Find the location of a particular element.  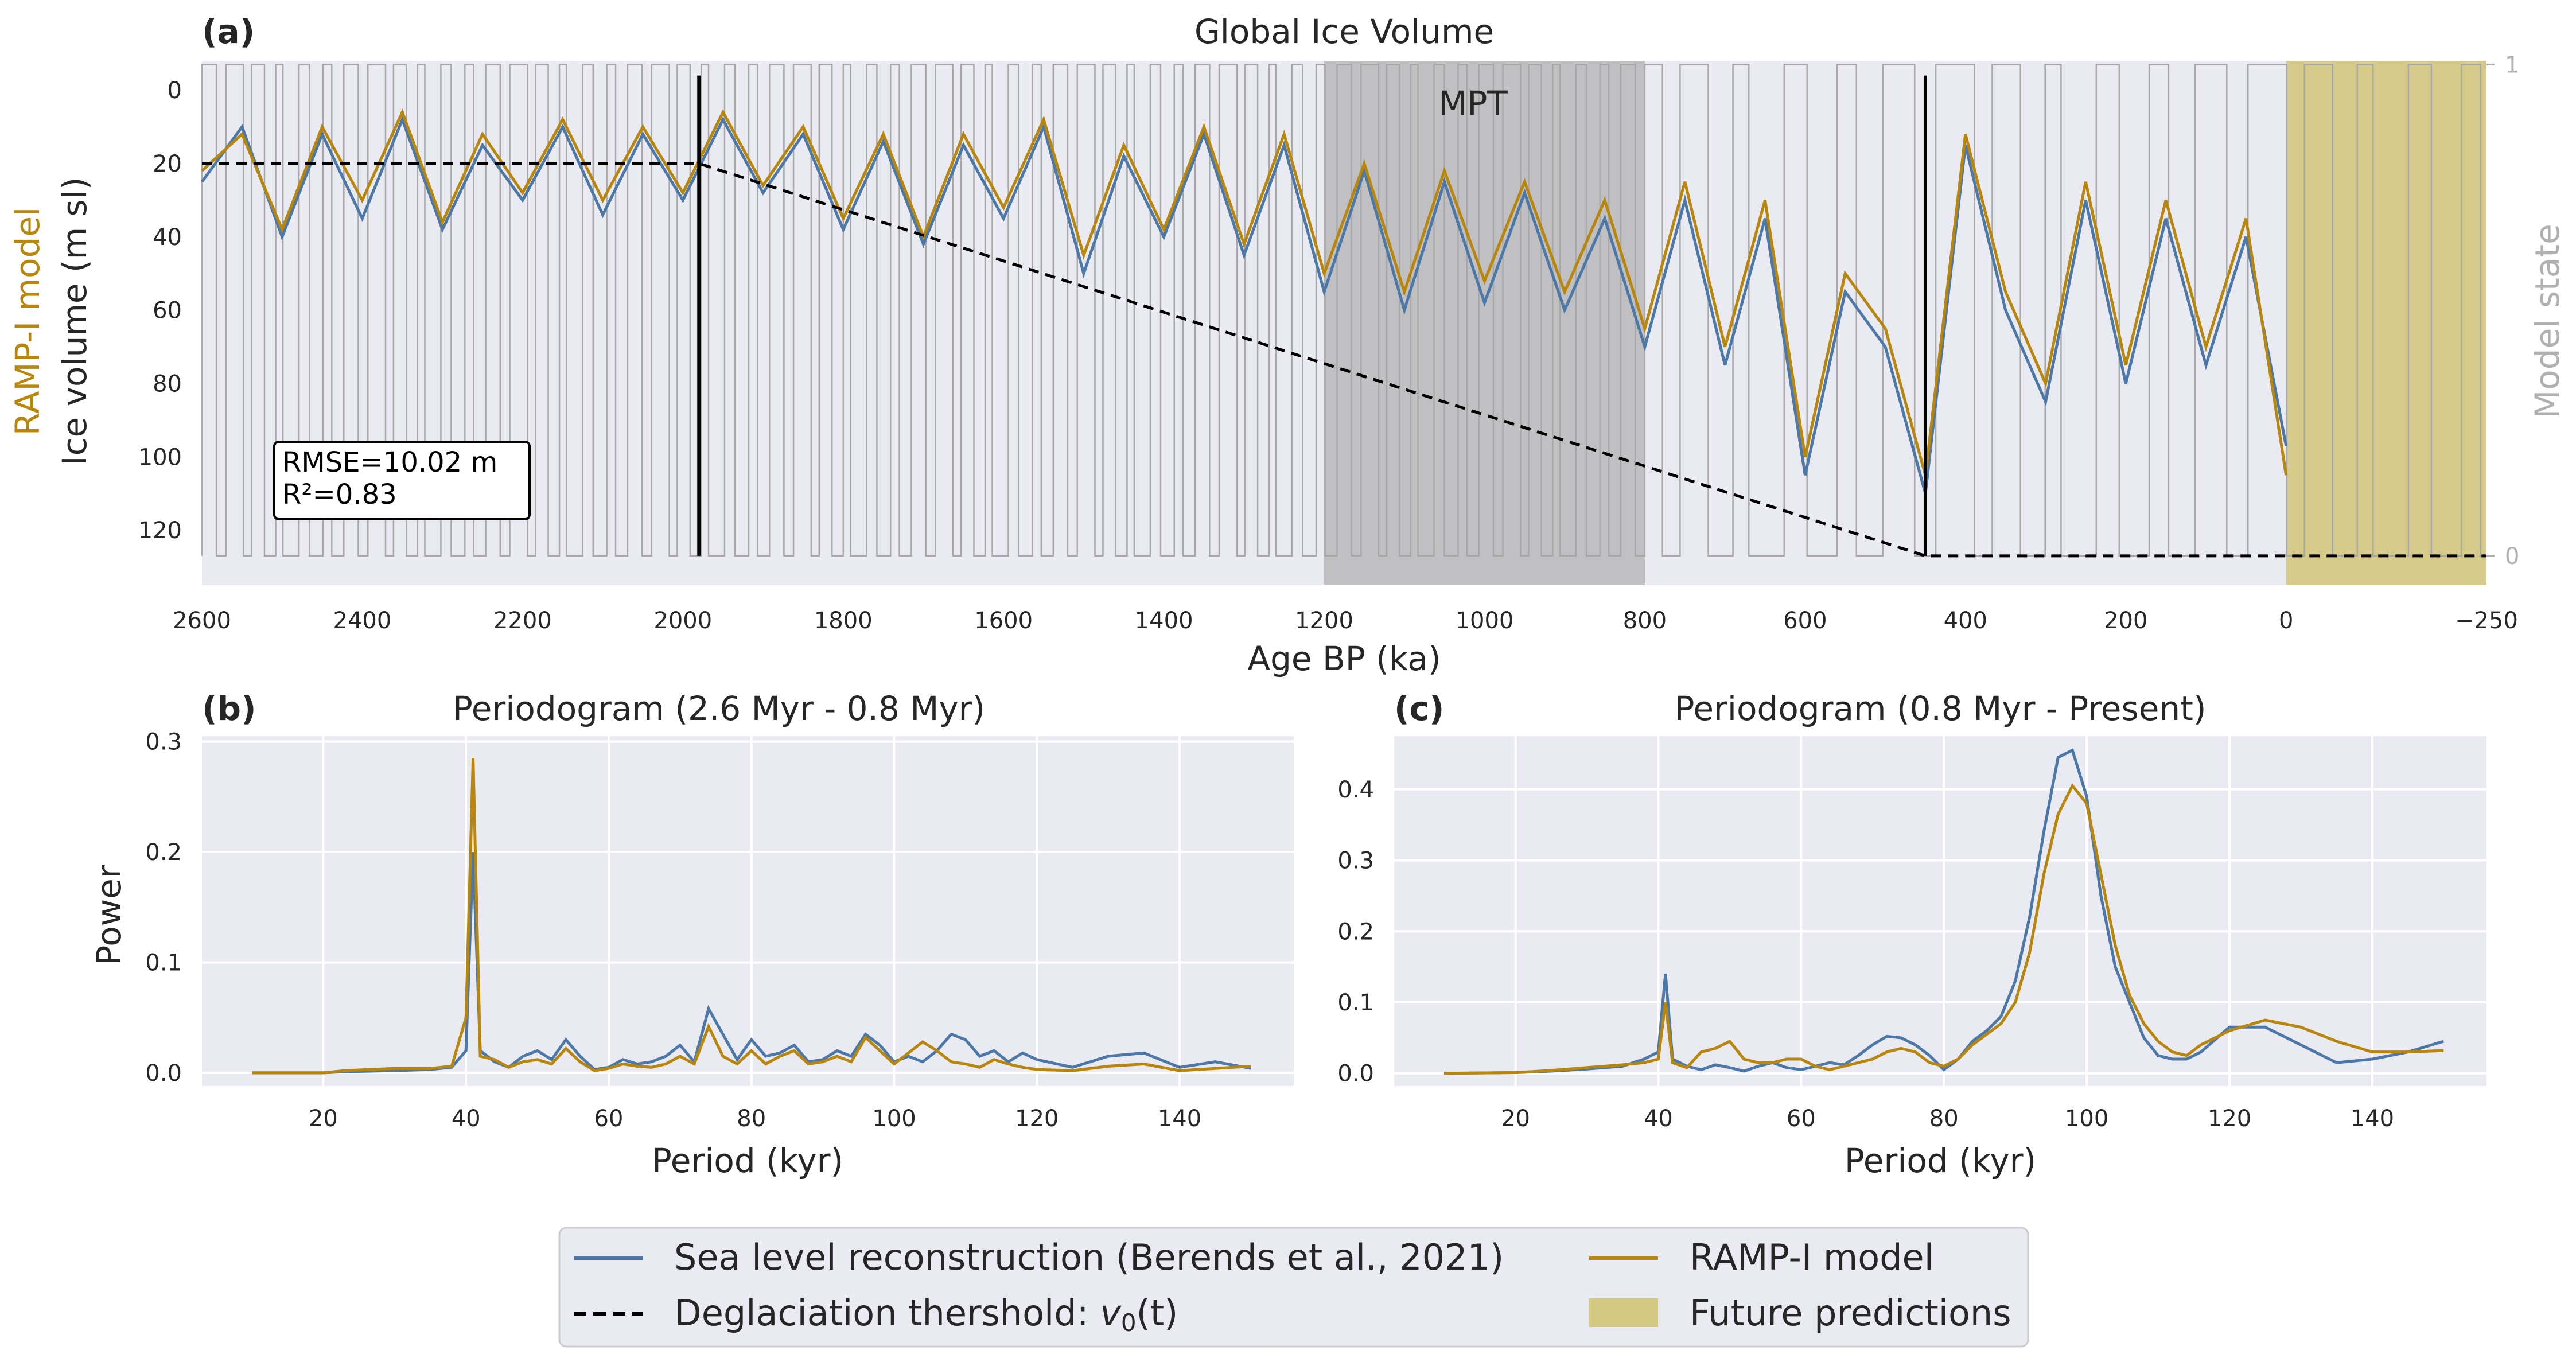

legend-swatch-future is located at coordinates (1623, 1312).